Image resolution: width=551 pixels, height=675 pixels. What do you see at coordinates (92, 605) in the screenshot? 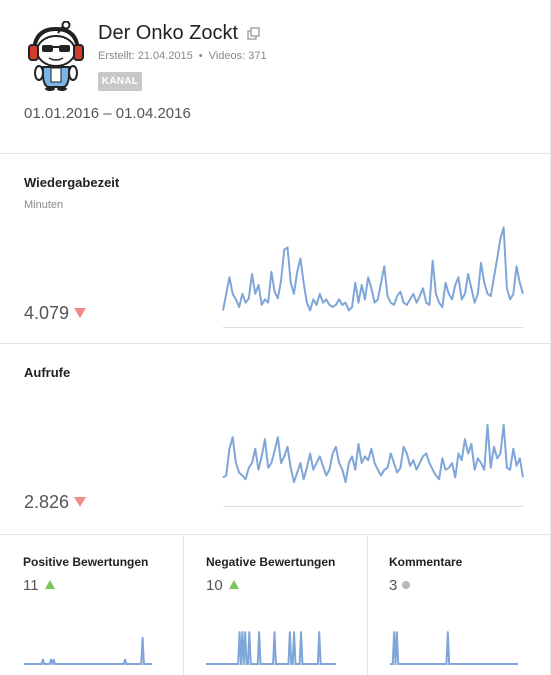
I see `likes-card: Positive Bewertungen 11` at bounding box center [92, 605].